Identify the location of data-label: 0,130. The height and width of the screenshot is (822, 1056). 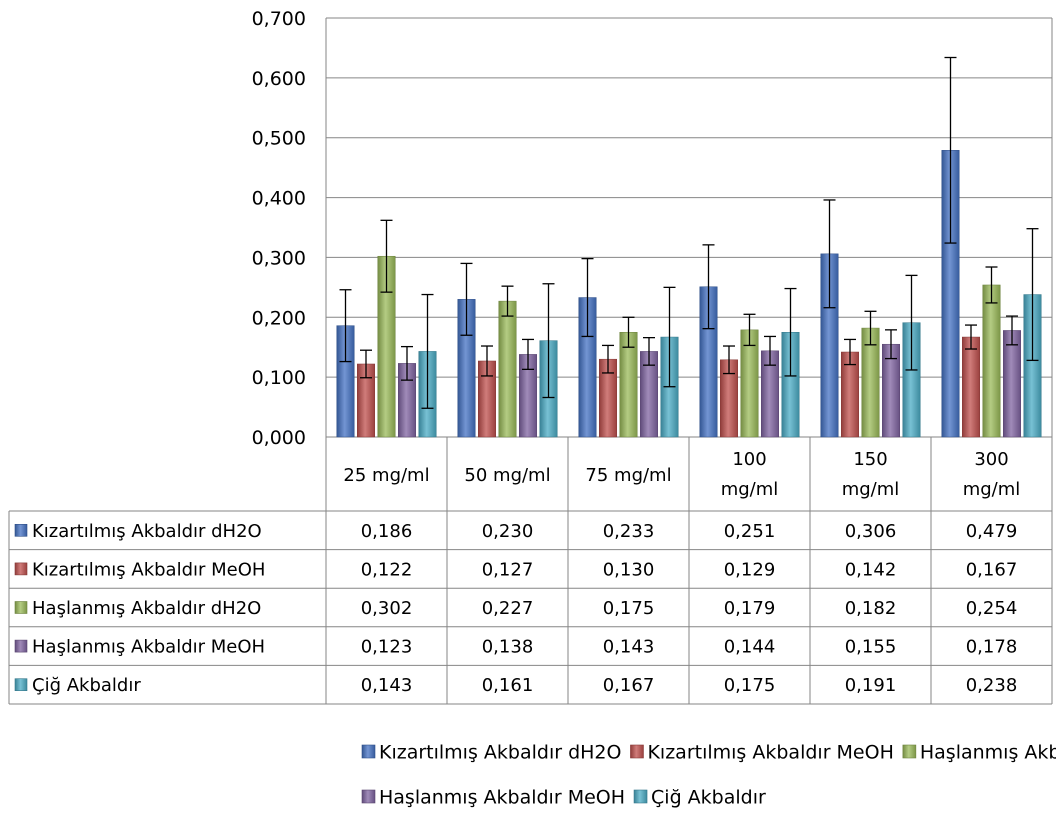
(629, 569).